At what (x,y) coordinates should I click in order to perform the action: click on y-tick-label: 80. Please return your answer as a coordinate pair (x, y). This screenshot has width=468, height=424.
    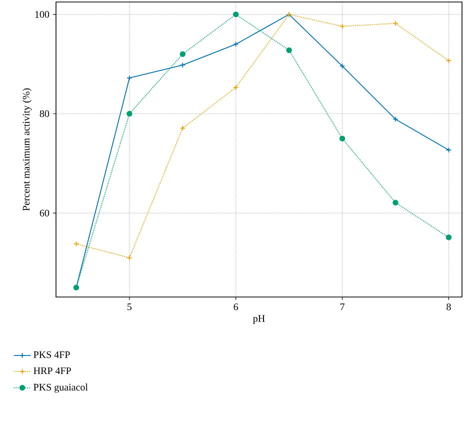
    Looking at the image, I should click on (45, 114).